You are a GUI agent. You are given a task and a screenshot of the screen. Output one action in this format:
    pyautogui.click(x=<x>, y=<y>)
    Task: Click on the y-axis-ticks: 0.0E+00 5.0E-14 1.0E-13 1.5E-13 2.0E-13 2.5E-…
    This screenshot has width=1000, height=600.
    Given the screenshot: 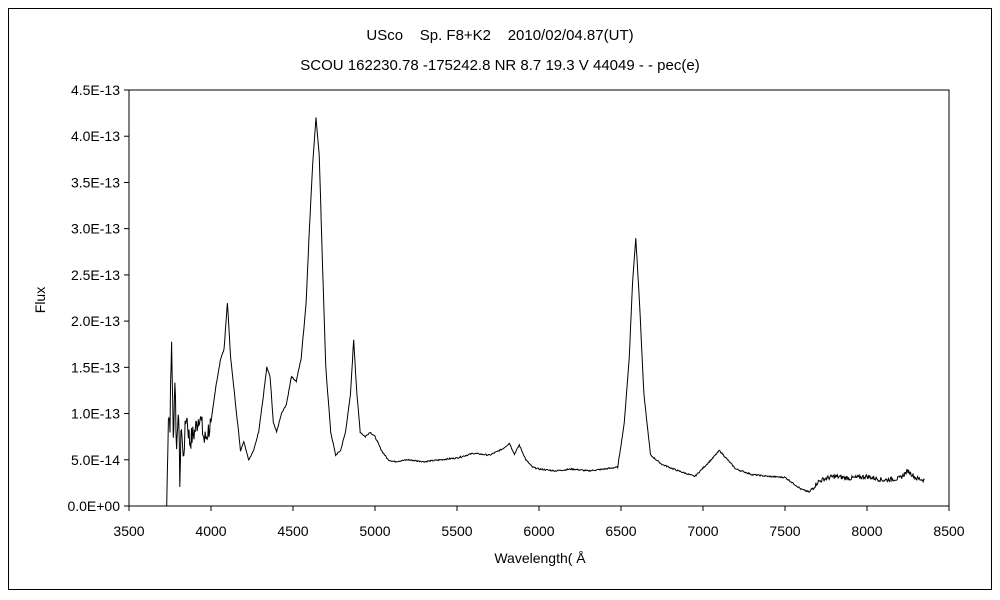 What is the action you would take?
    pyautogui.click(x=98, y=298)
    